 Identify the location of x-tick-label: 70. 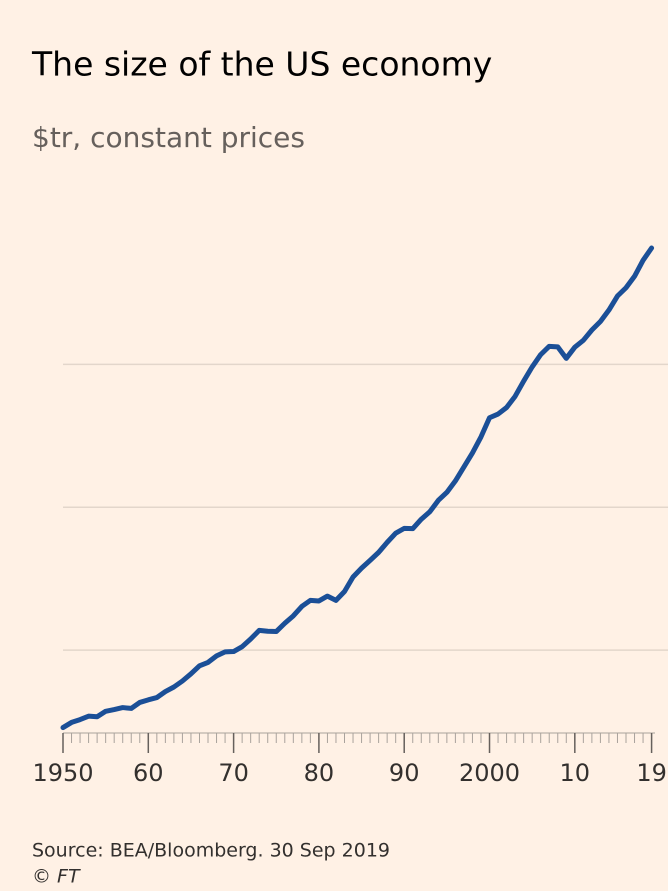
(233, 773).